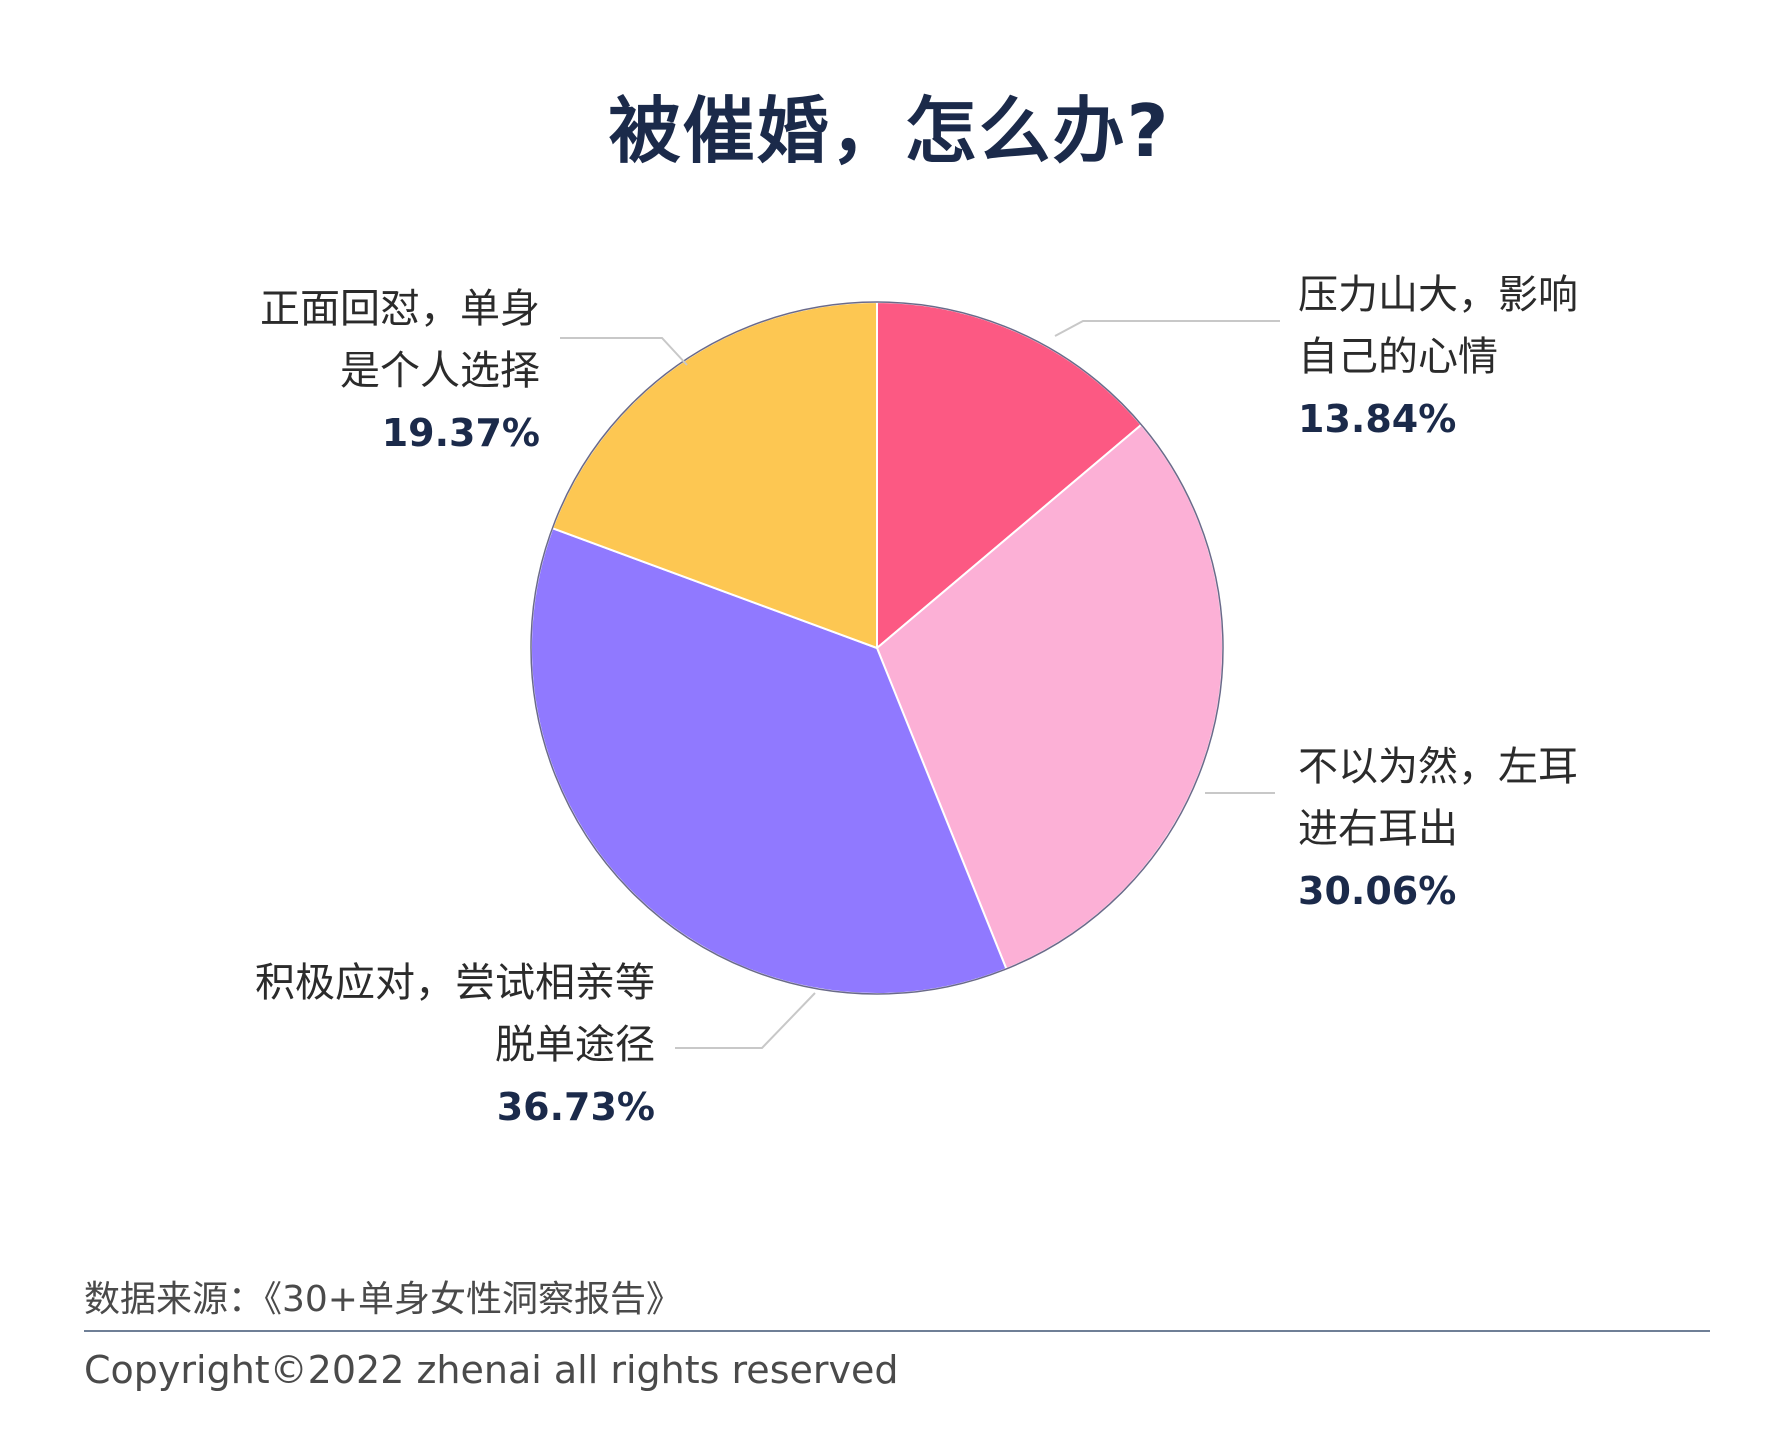 This screenshot has width=1779, height=1440. Describe the element at coordinates (1398, 357) in the screenshot. I see `slice-label-1-line-2: 自己的心情` at that location.